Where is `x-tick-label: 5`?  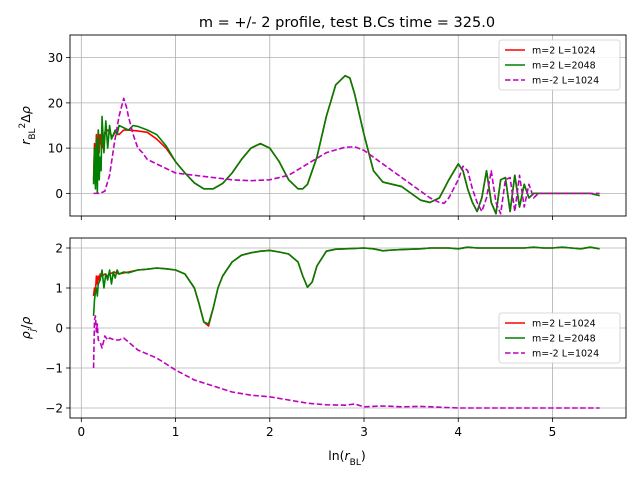 x-tick-label: 5 is located at coordinates (553, 432).